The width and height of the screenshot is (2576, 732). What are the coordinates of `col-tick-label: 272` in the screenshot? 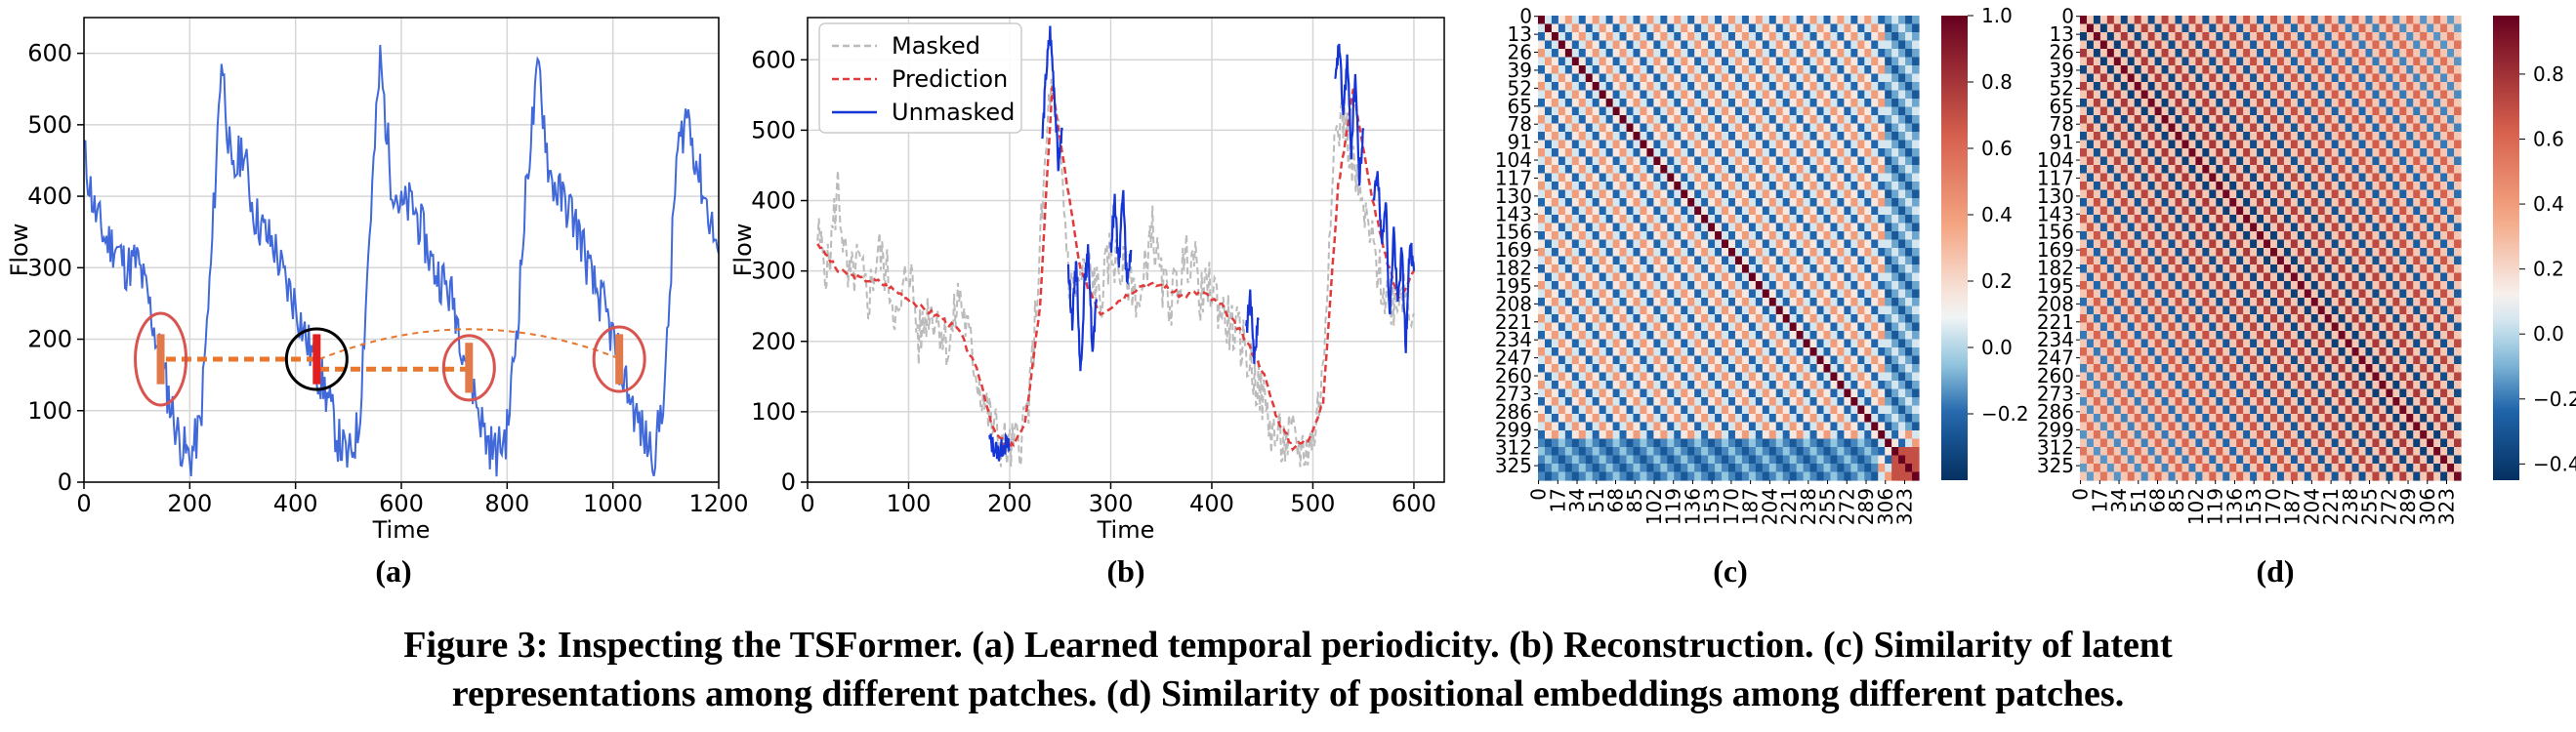 It's located at (1846, 506).